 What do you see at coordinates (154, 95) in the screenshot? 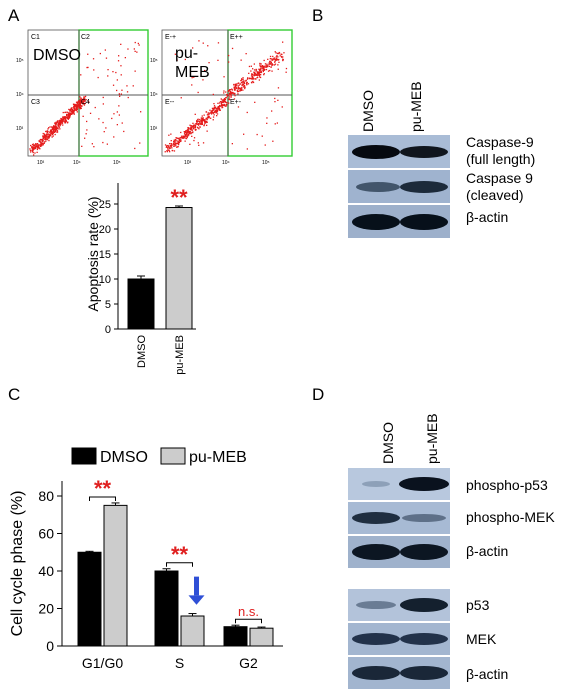
I see `axis-tick-label: 10⁴` at bounding box center [154, 95].